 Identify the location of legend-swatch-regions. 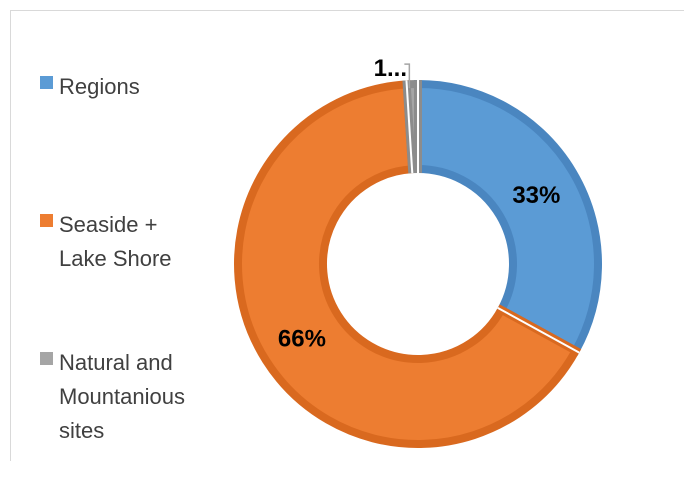
(46, 82).